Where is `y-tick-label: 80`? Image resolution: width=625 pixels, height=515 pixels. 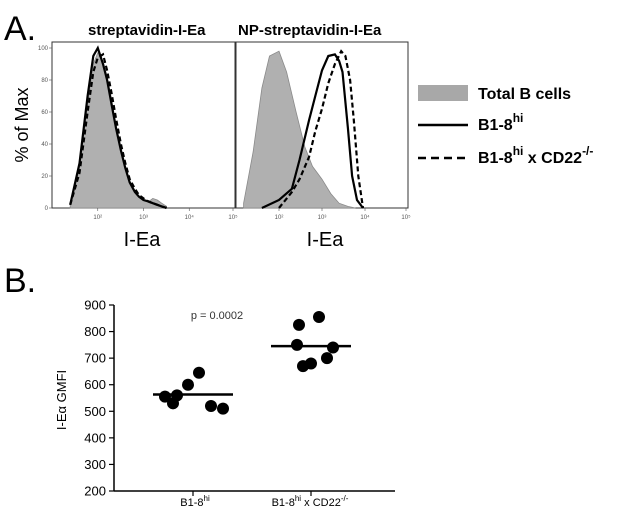 y-tick-label: 80 is located at coordinates (44, 81).